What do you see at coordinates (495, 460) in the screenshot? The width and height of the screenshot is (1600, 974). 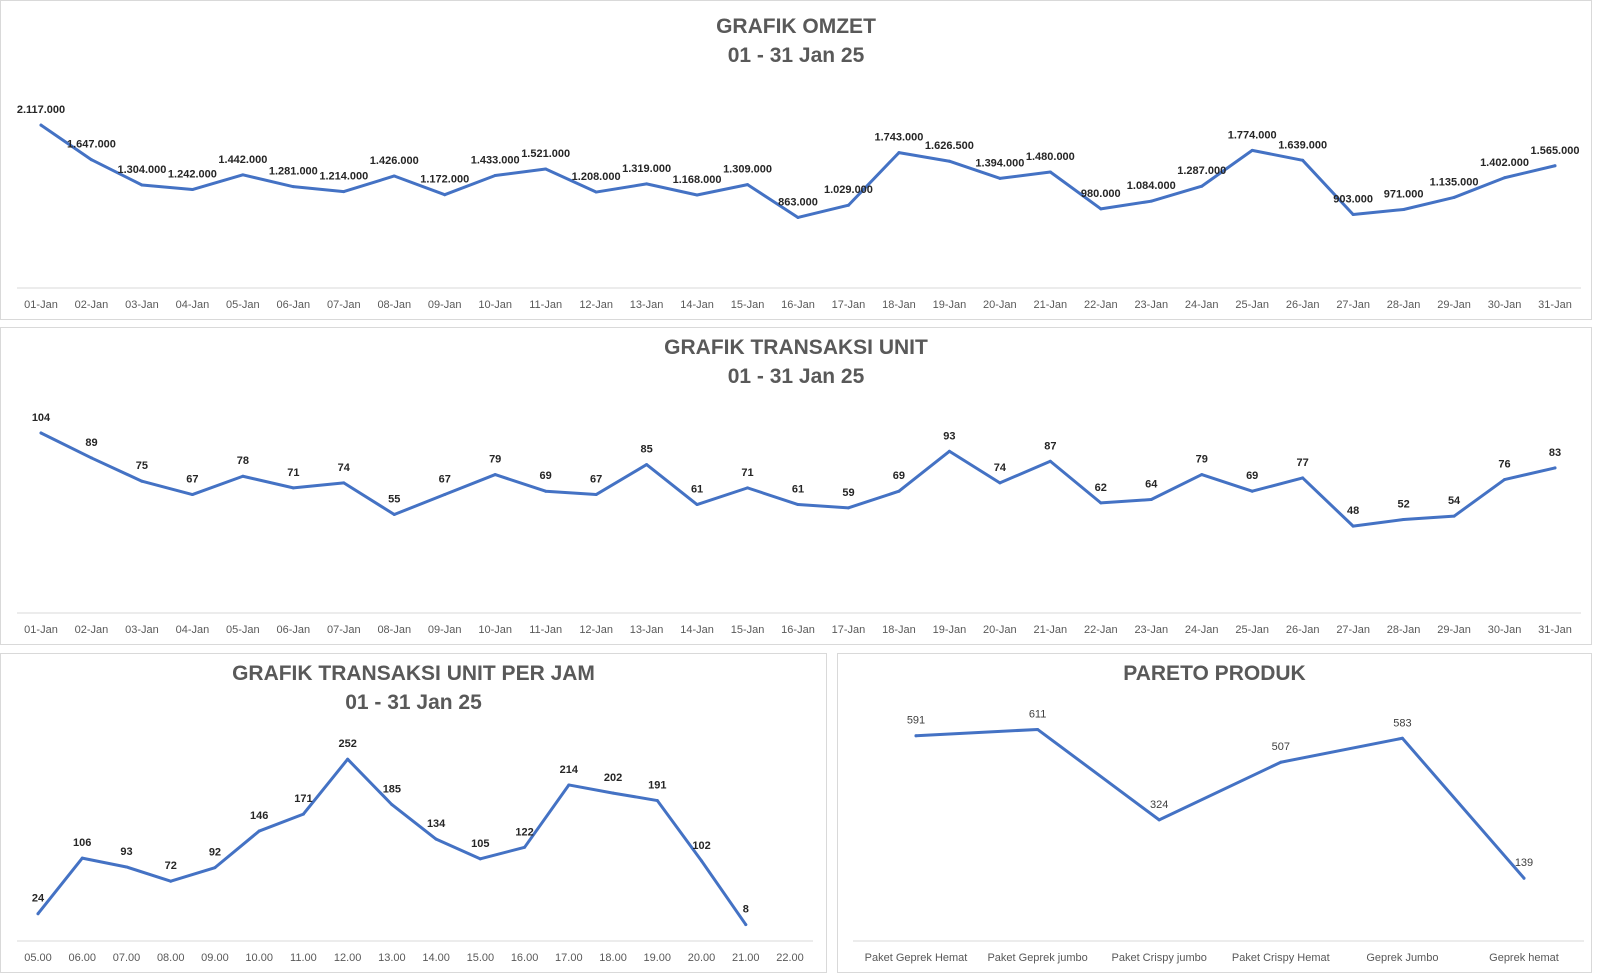 I see `data-label: 79` at bounding box center [495, 460].